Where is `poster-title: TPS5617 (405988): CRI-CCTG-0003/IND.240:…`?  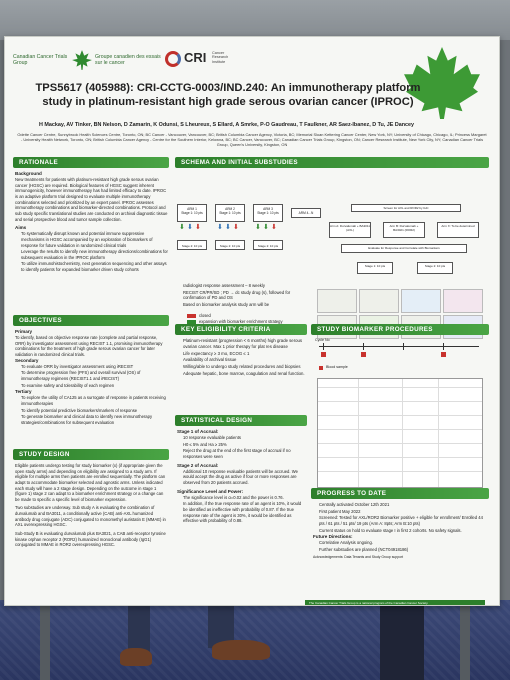
poster-title: TPS5617 (405988): CRI-CCTG-0003/IND.240:… is located at coordinates (228, 95).